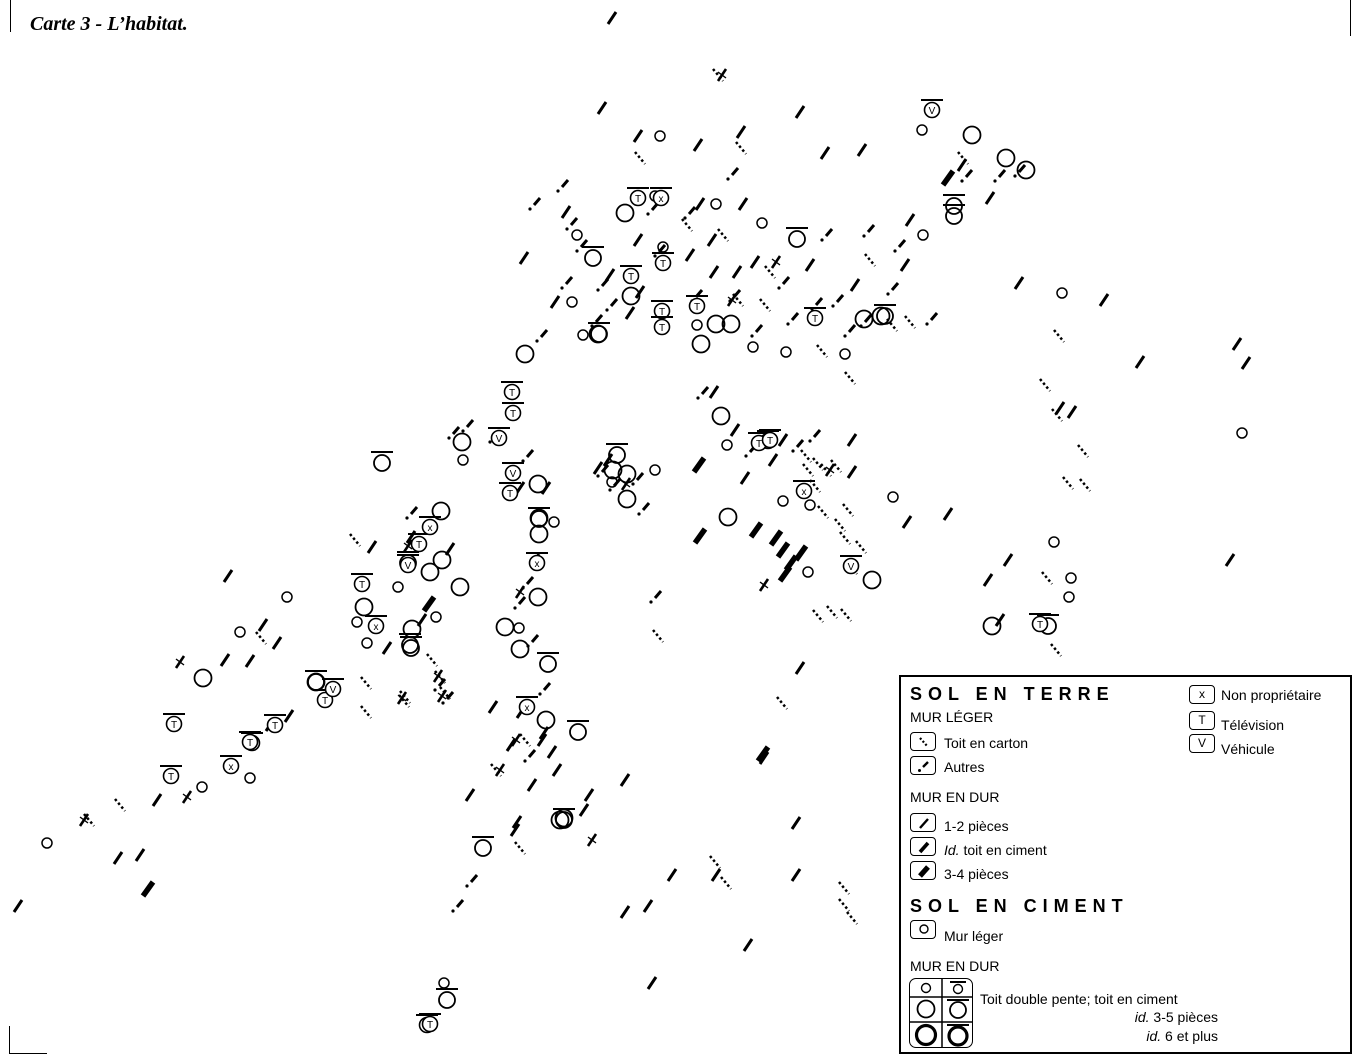  What do you see at coordinates (1202, 694) in the screenshot?
I see `non-proprietaire-legend-icon: x` at bounding box center [1202, 694].